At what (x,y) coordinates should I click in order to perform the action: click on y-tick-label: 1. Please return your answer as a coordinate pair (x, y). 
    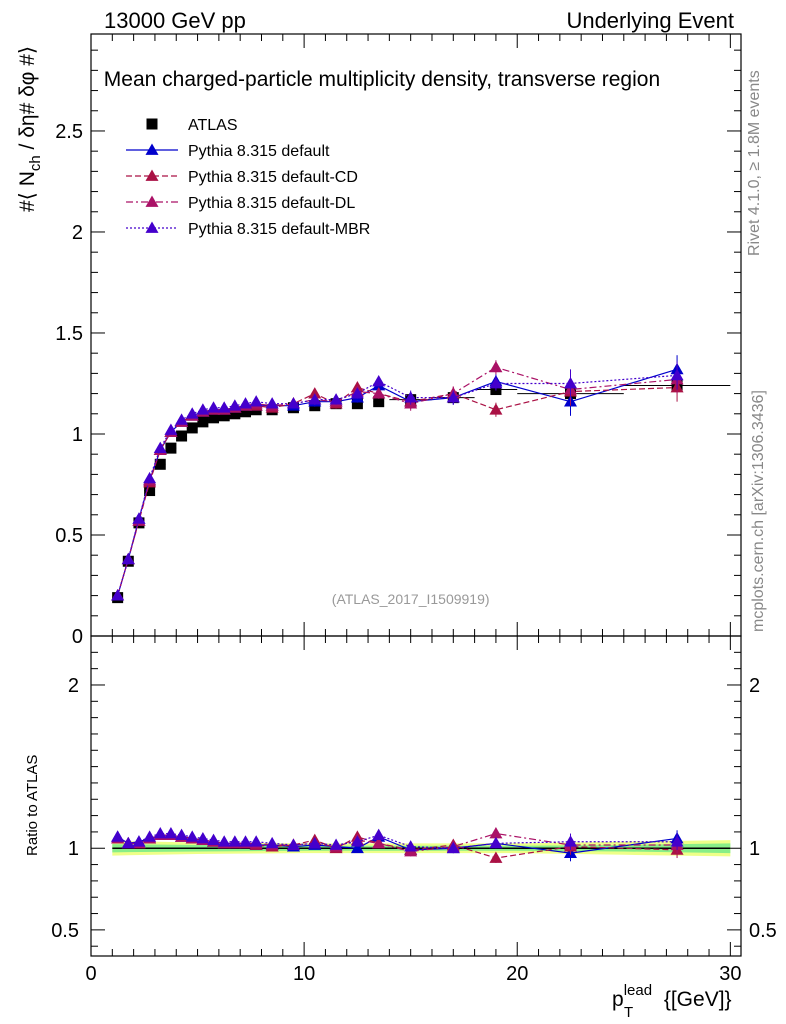
    Looking at the image, I should click on (77, 435).